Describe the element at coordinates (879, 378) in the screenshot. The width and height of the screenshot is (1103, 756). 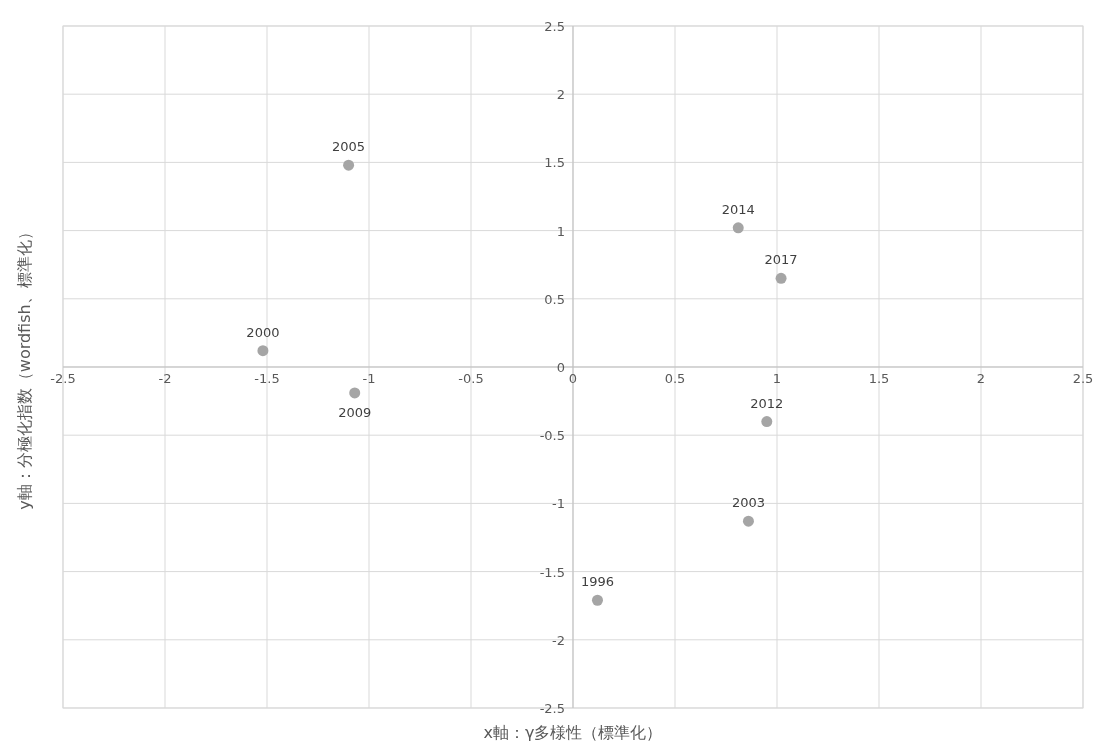
I see `x-tick-label: 1.5` at that location.